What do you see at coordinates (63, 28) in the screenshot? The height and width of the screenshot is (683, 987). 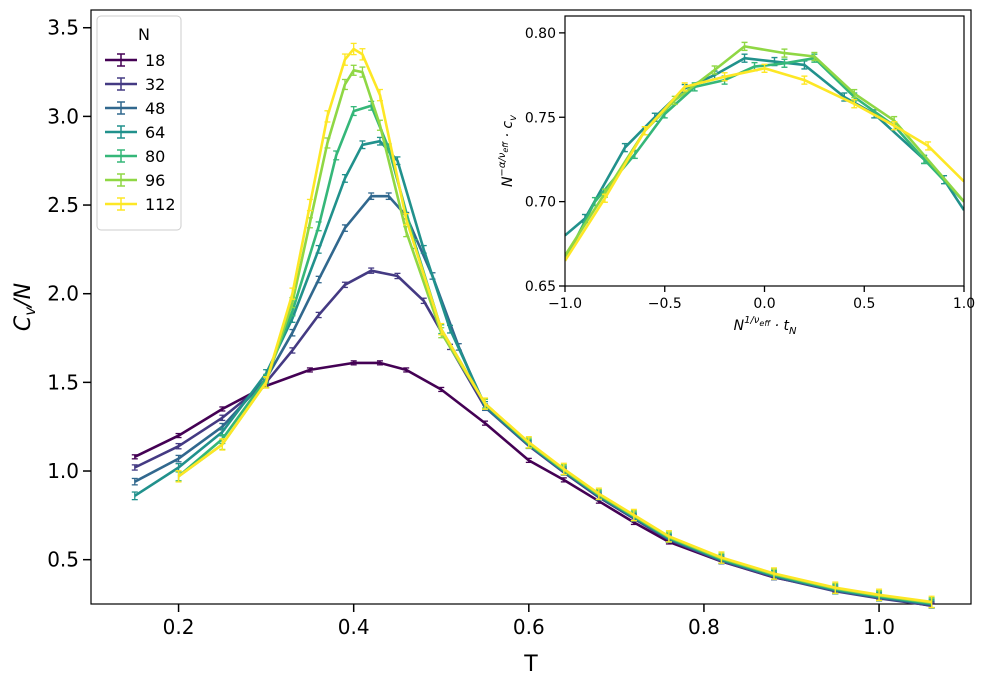 I see `main-y-tick-label: 3.5` at bounding box center [63, 28].